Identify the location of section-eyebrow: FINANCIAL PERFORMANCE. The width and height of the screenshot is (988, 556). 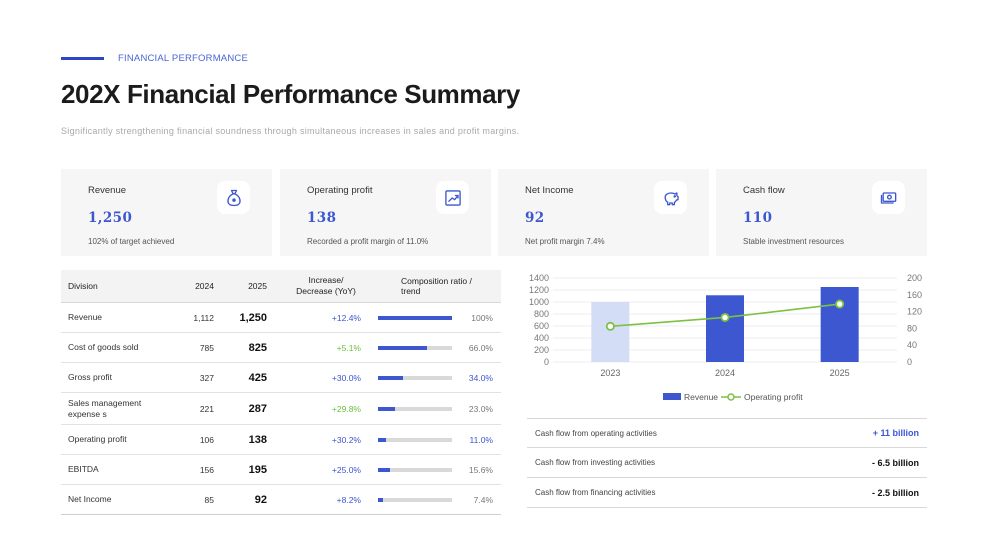
(154, 58).